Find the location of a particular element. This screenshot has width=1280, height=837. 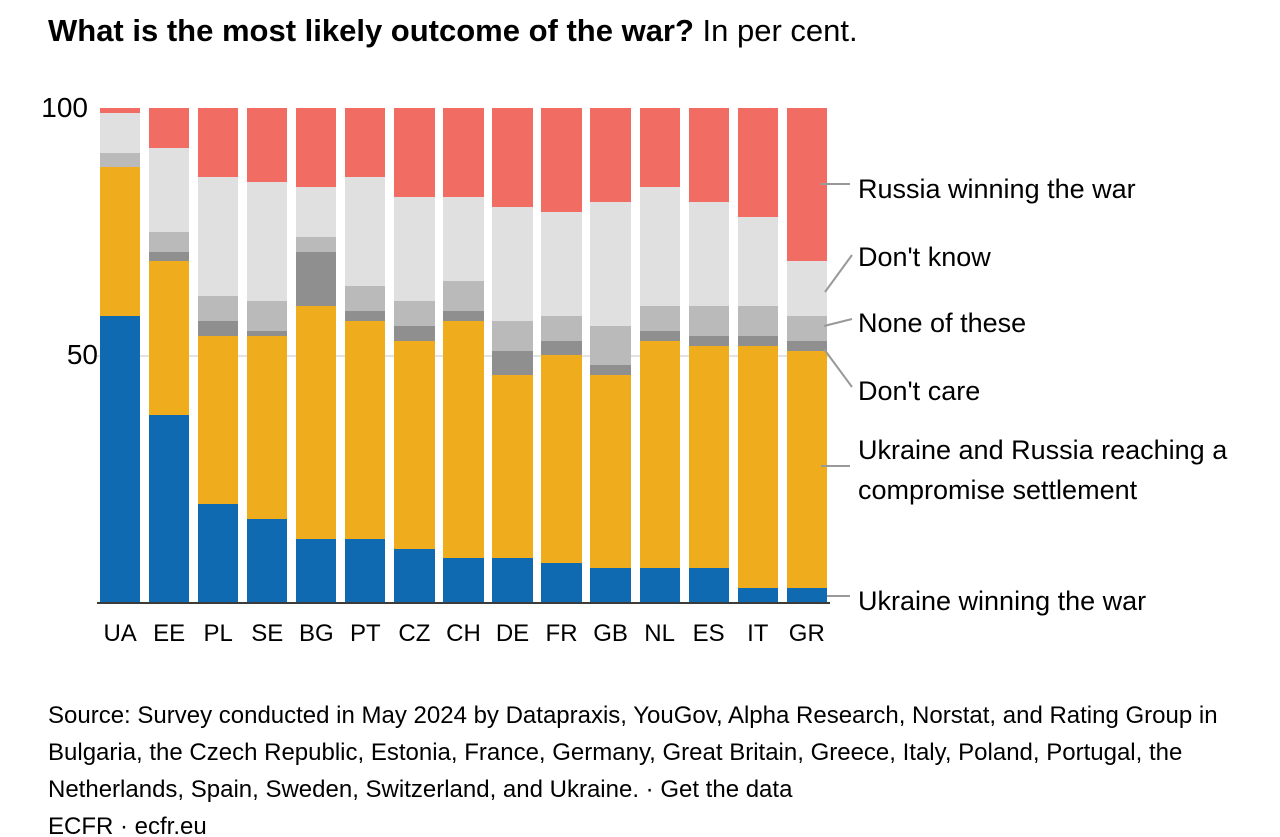

segment-GR-none_of_these is located at coordinates (806, 328).